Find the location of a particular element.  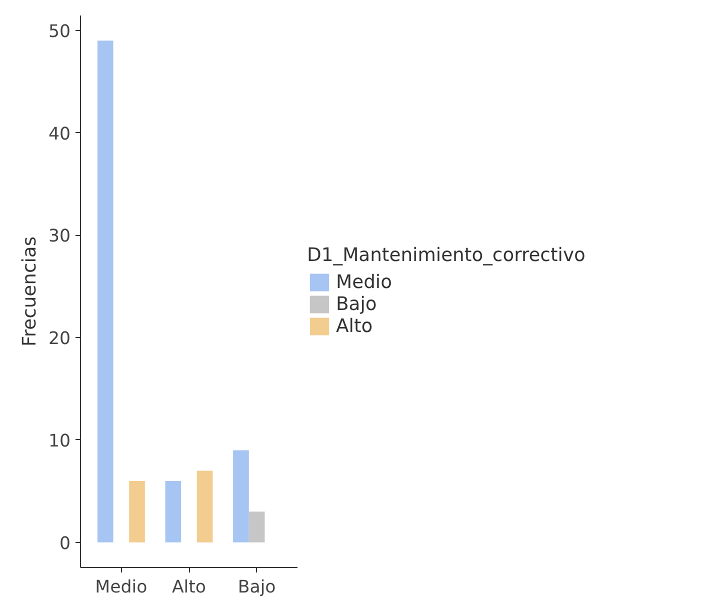

y-tick-label: 10 is located at coordinates (59, 441).